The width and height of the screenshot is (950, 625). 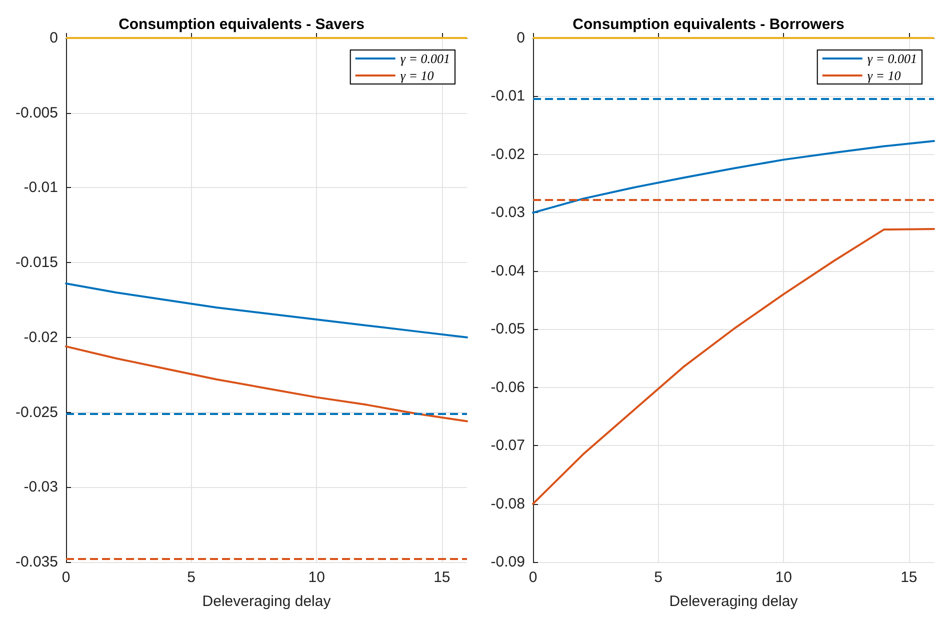 I want to click on y-tick-label: -0.06, so click(x=507, y=387).